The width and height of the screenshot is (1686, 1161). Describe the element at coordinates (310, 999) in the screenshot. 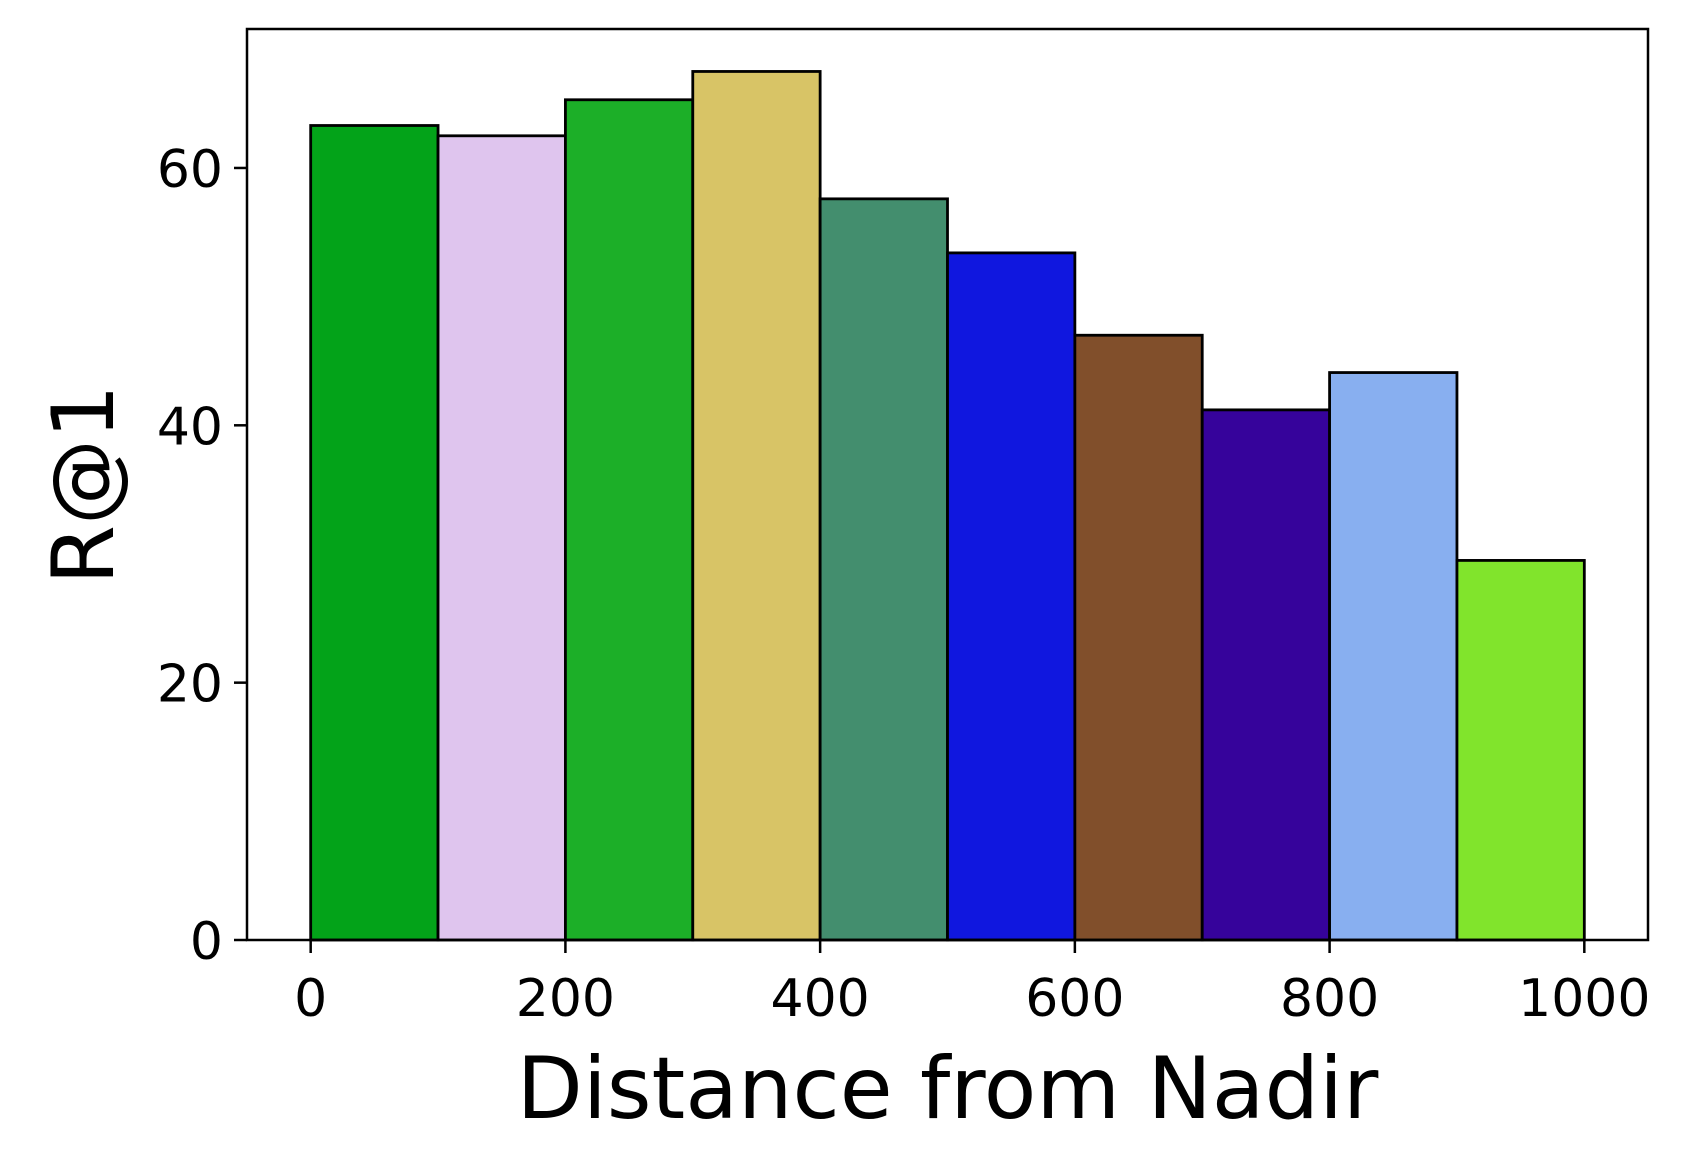

I see `x-tick-label: 0` at that location.